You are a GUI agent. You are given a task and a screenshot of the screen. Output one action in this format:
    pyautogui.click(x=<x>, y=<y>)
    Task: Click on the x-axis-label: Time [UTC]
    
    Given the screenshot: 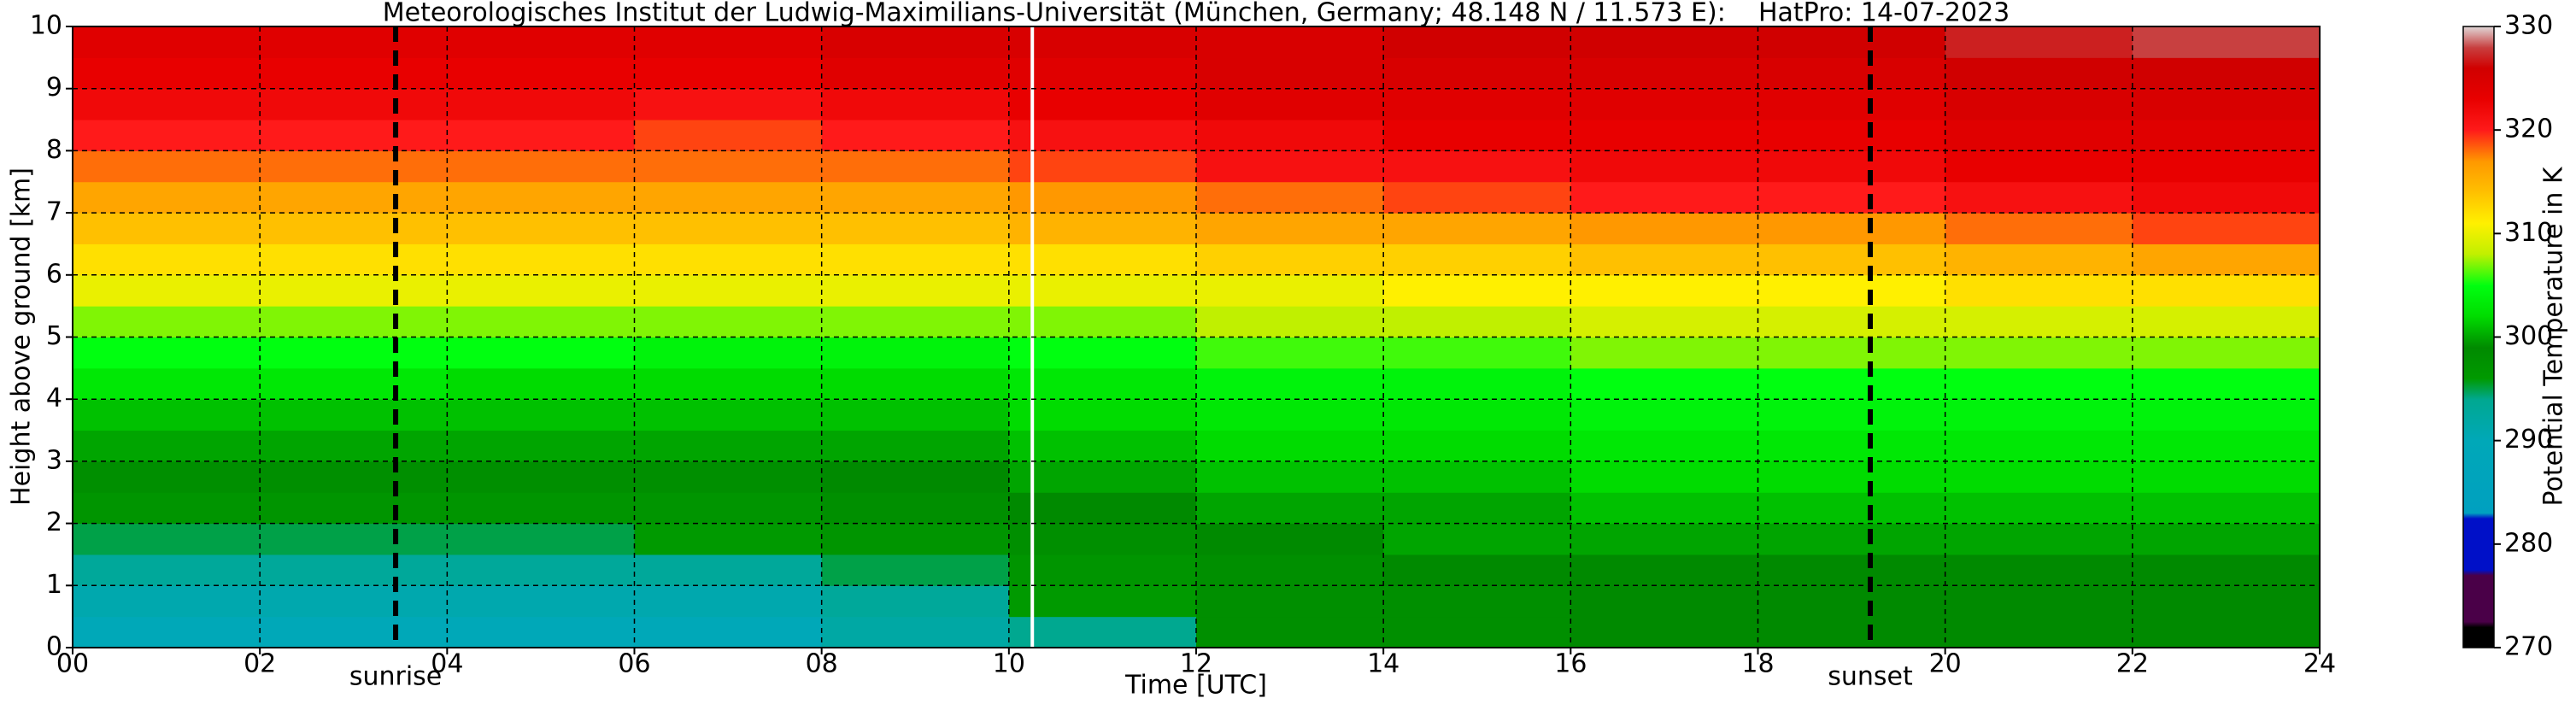 What is the action you would take?
    pyautogui.click(x=1195, y=686)
    